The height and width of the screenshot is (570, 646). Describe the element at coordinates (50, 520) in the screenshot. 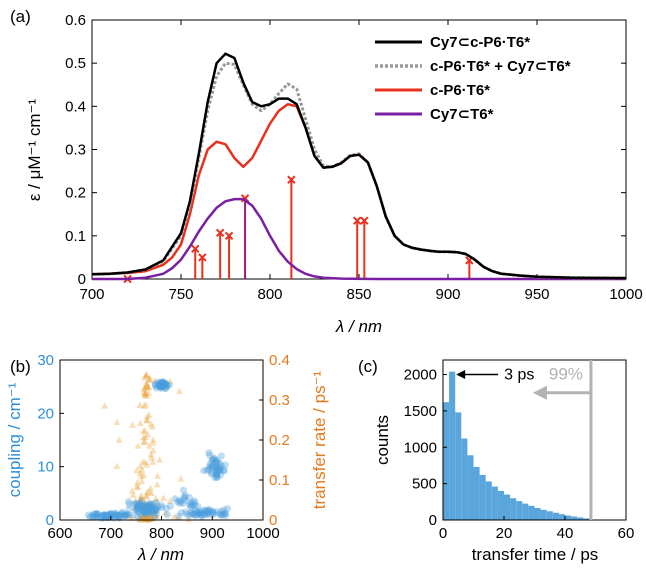

I see `panel-b-ytick-label: 0` at that location.